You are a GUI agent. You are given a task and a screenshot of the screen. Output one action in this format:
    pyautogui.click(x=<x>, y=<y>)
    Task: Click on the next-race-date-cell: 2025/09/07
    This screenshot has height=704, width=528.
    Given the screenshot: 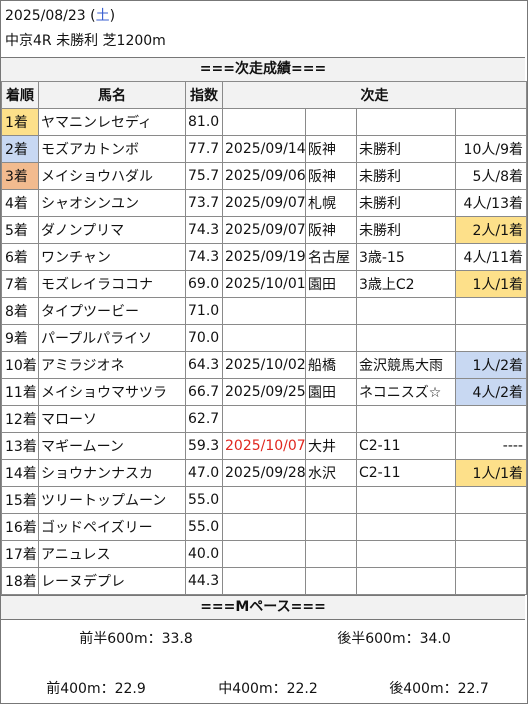 What is the action you would take?
    pyautogui.click(x=264, y=230)
    